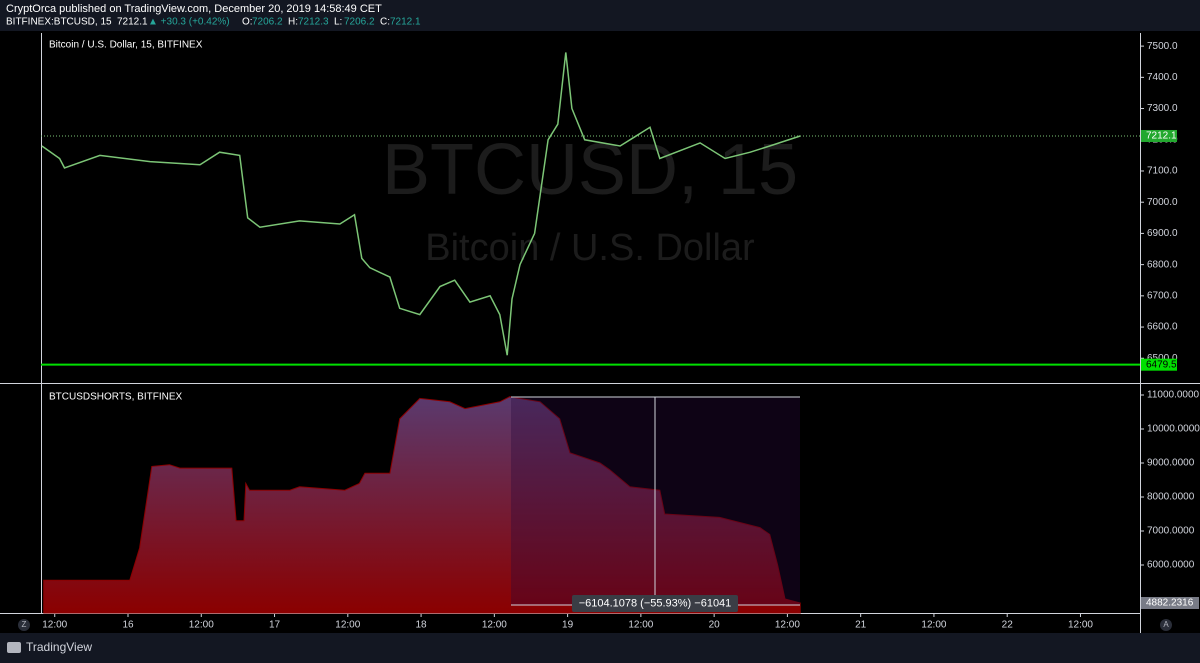  I want to click on logo, so click(14, 647).